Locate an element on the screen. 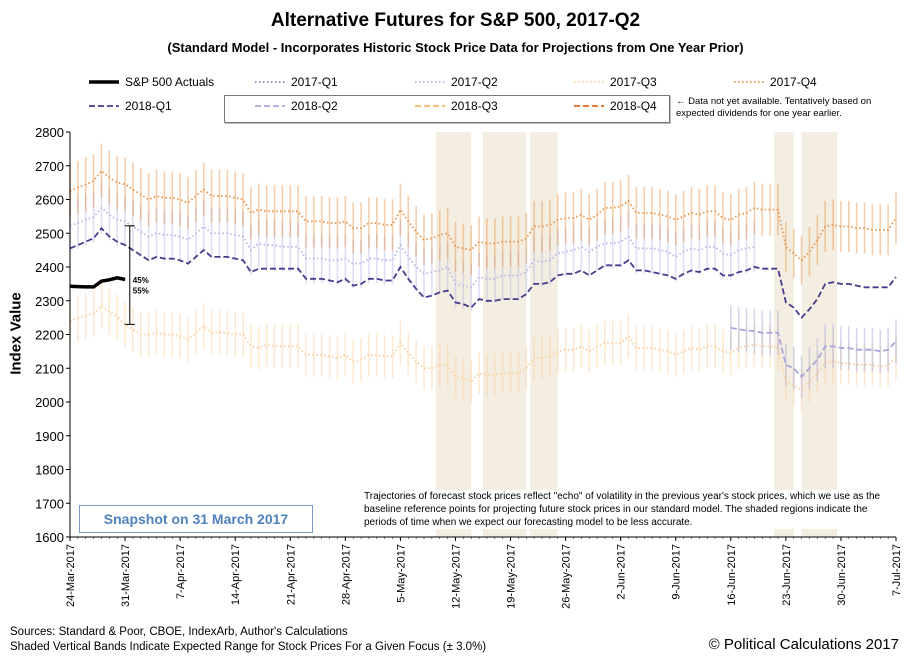  x-tick-label: 26-May-2017 is located at coordinates (567, 576).